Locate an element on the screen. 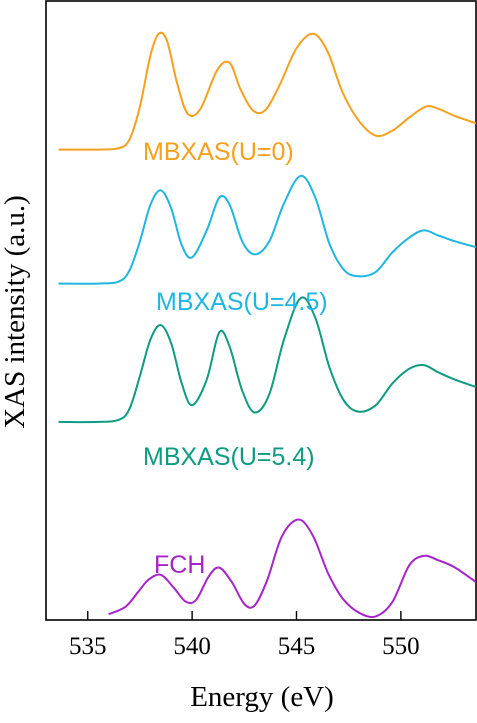 This screenshot has height=723, width=477. series-label-2: MBXAS(U=4.5) is located at coordinates (242, 302).